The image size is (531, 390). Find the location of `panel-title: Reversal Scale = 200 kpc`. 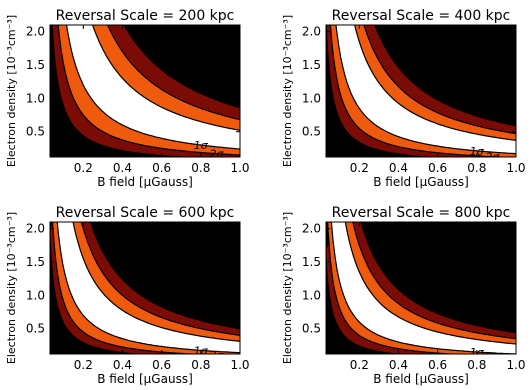

panel-title: Reversal Scale = 200 kpc is located at coordinates (145, 16).